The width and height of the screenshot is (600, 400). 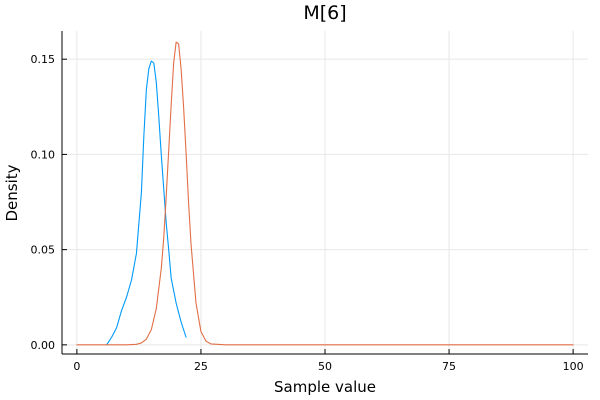 I want to click on chart-title: M[6], so click(x=324, y=13).